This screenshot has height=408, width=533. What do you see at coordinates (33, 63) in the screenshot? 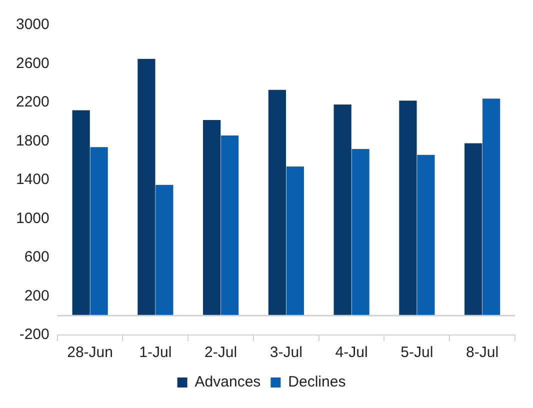
I see `y-tick-label: 2600` at bounding box center [33, 63].